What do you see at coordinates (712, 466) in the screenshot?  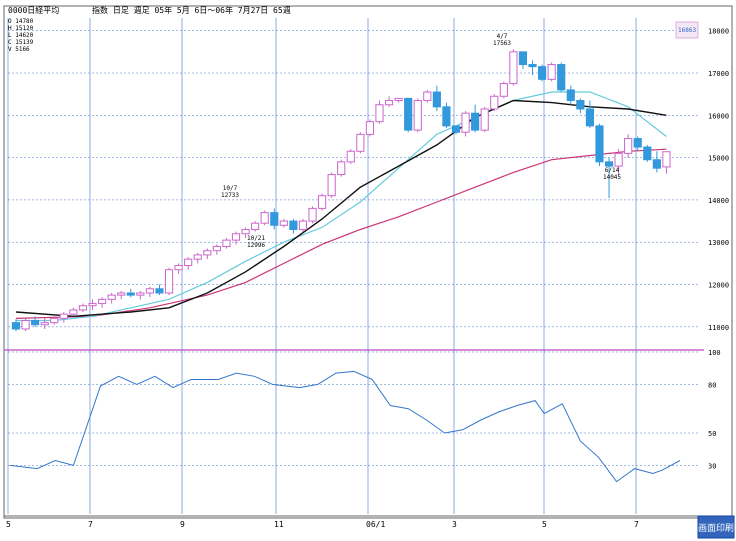 I see `osc-tick-label: 30` at bounding box center [712, 466].